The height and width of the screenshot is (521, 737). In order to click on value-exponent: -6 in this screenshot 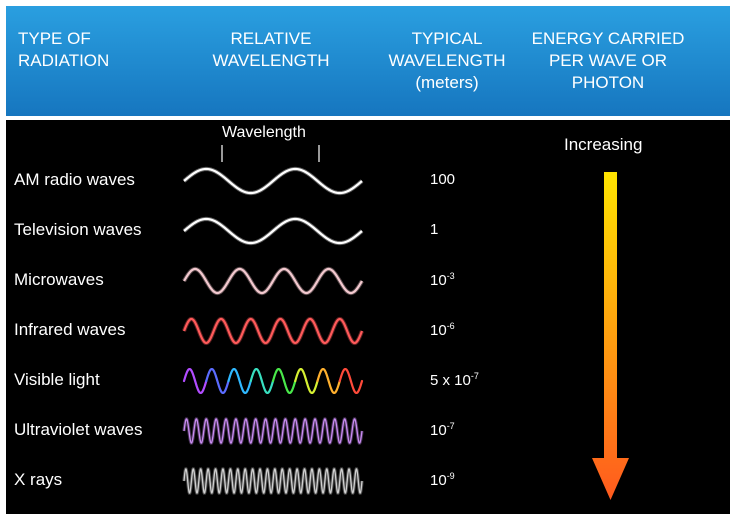, I will do `click(450, 326)`.